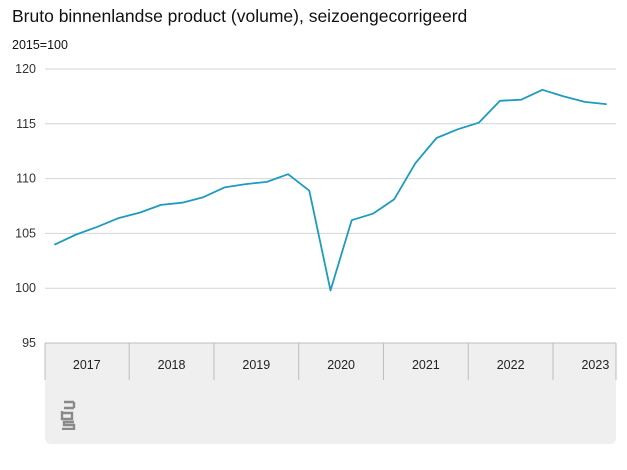 This screenshot has height=470, width=627. I want to click on y-tick-label-115: 115, so click(26, 124).